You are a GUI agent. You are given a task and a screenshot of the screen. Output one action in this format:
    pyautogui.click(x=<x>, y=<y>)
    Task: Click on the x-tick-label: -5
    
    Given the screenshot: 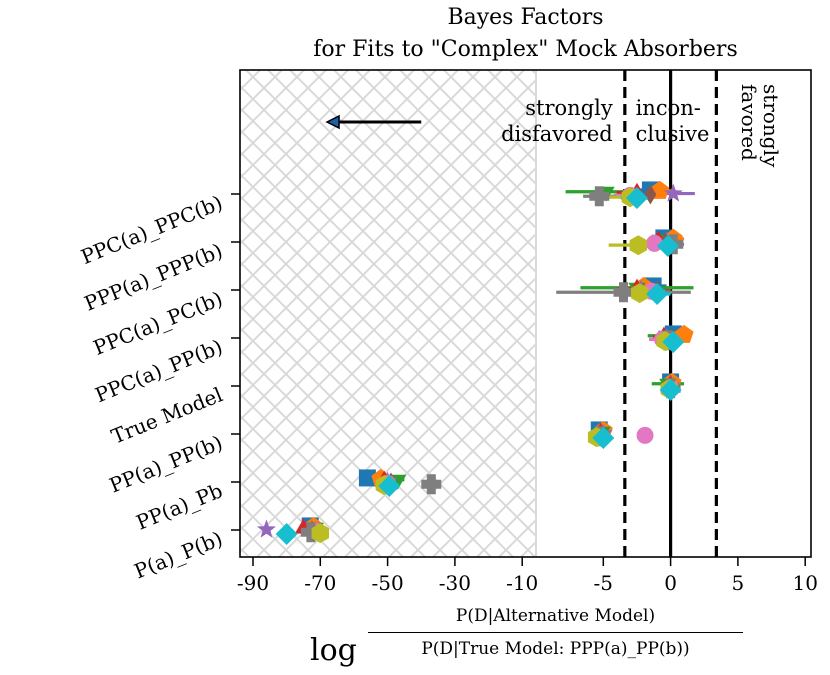 What is the action you would take?
    pyautogui.click(x=603, y=583)
    